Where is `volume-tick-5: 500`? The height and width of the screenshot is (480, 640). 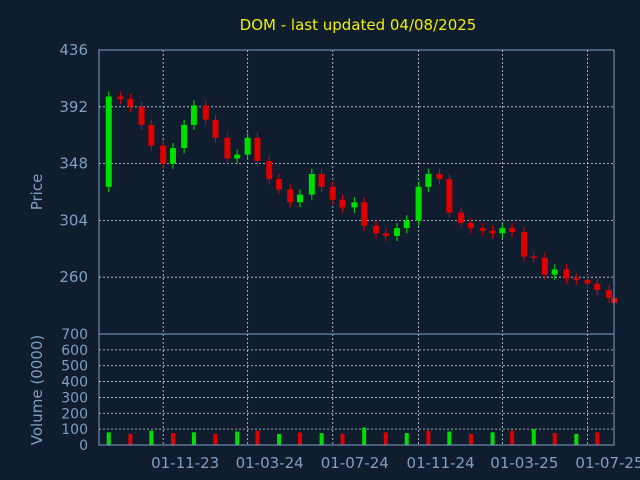
volume-tick-5: 500 is located at coordinates (74, 367).